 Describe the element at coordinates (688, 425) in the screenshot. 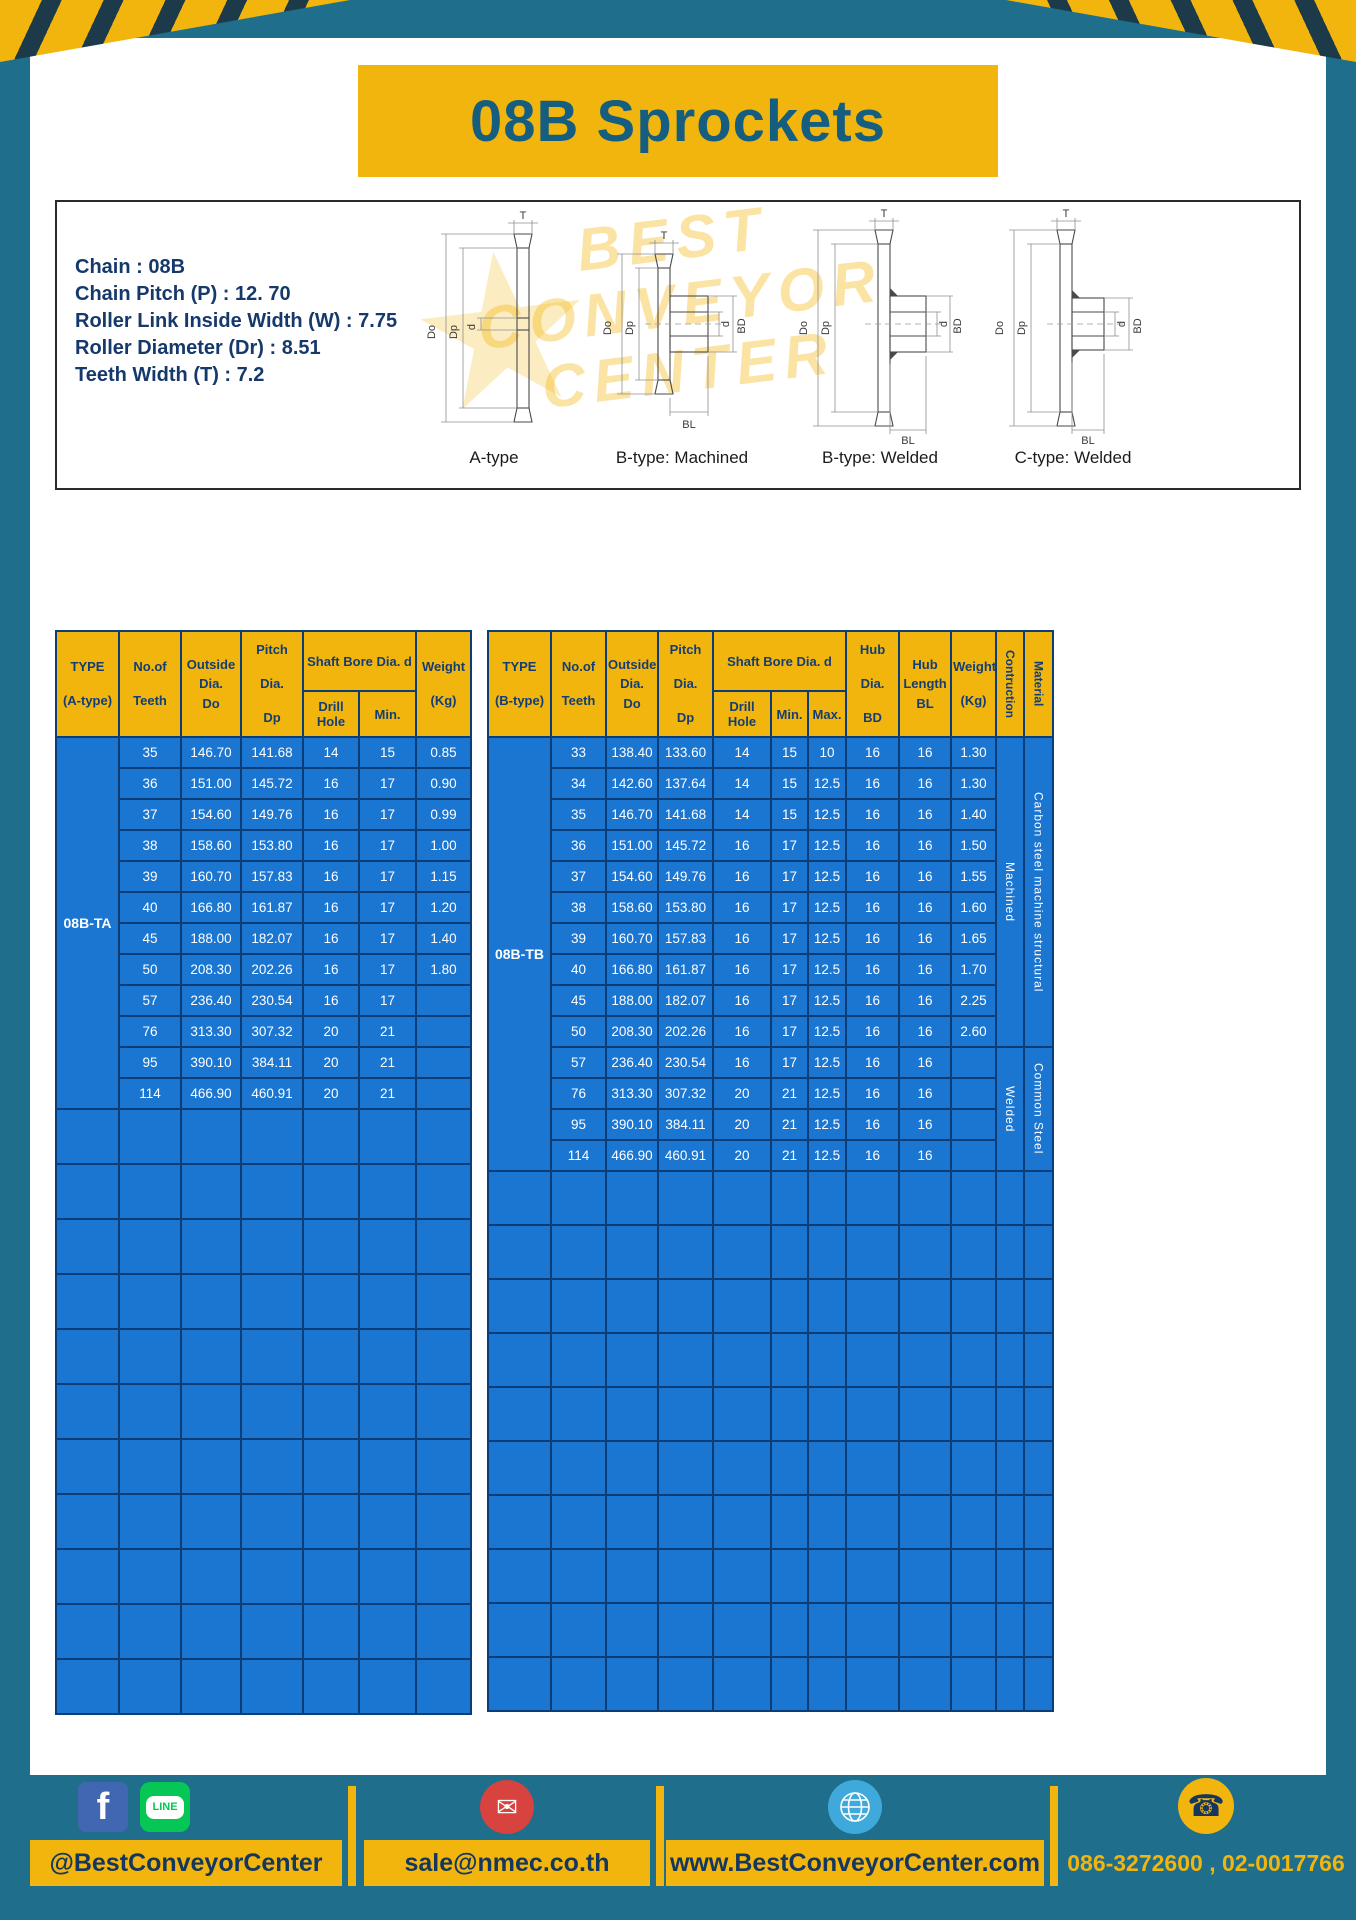

I see `svg-text: BL` at that location.